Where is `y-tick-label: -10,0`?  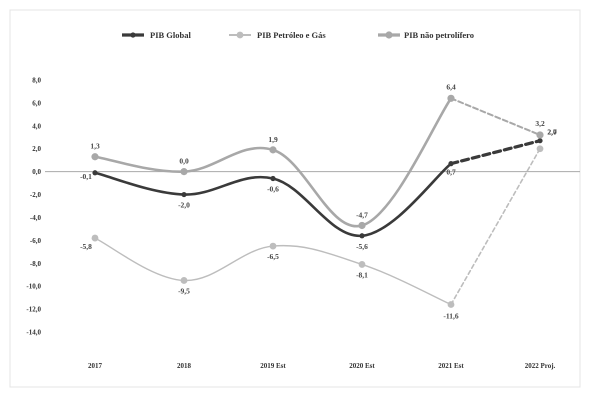 y-tick-label: -10,0 is located at coordinates (33, 287).